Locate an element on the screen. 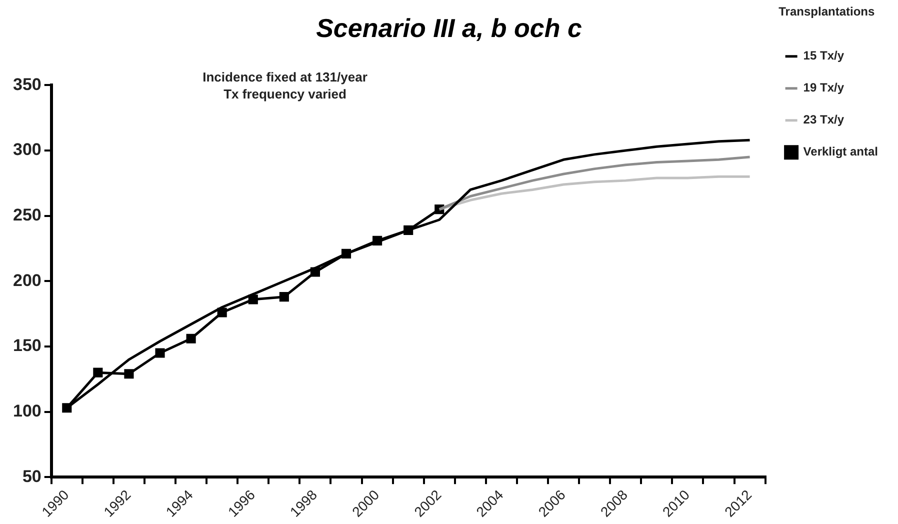 The image size is (898, 524). y-tick-label: 50 is located at coordinates (32, 476).